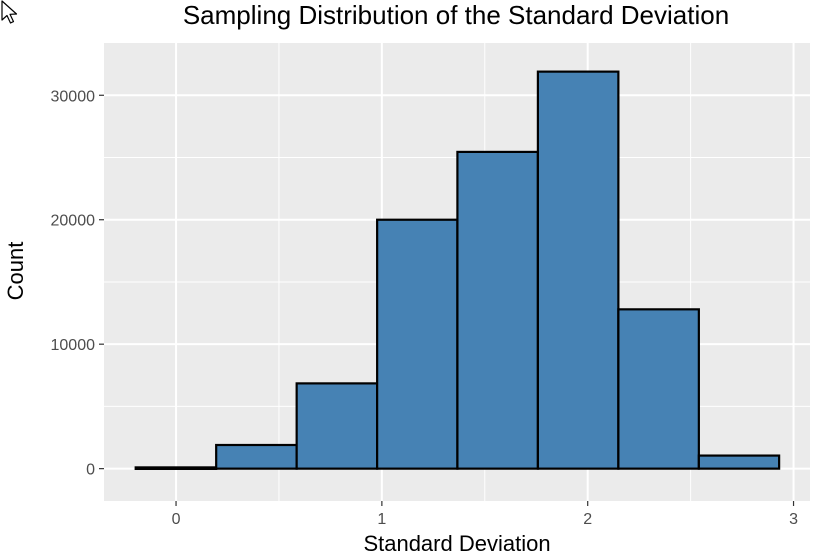 This screenshot has height=553, width=827. Describe the element at coordinates (15, 271) in the screenshot. I see `y-axis-title: Count` at that location.